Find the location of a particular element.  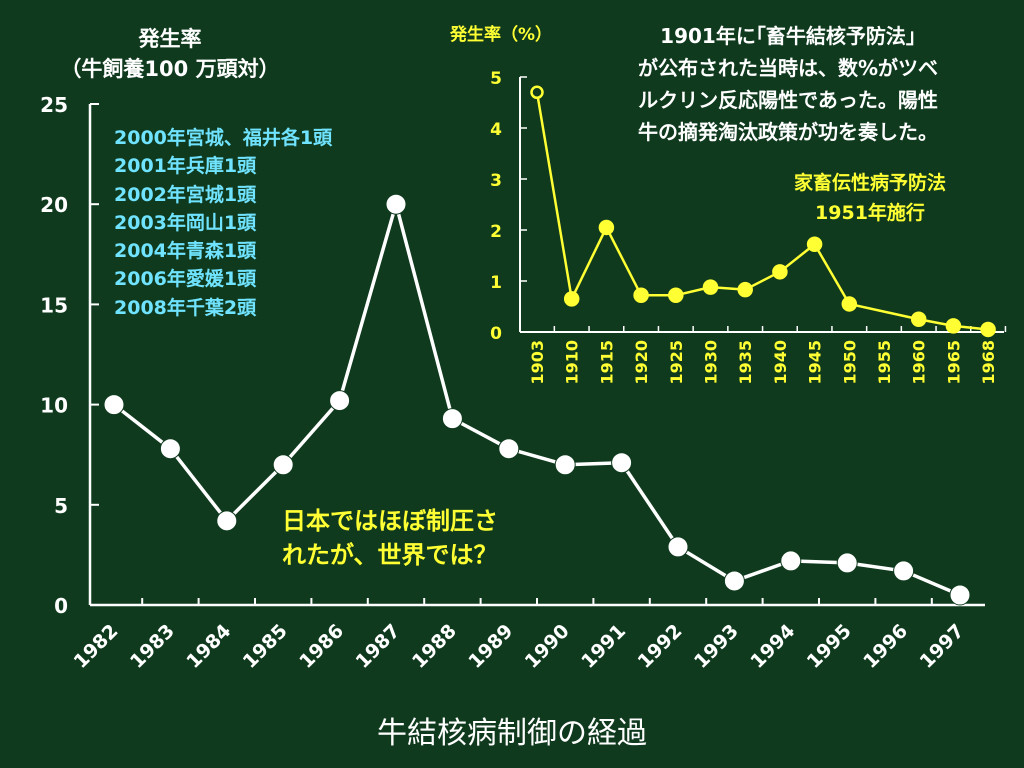

inset-x-tick-label: 1915 is located at coordinates (606, 362).